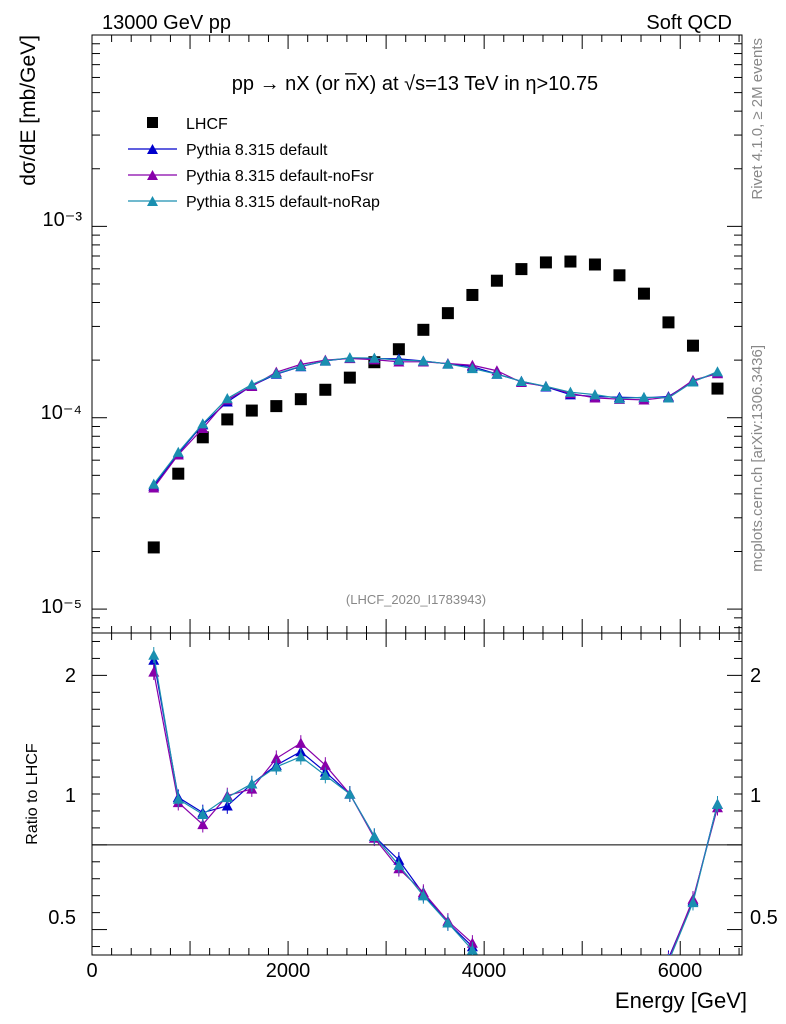  What do you see at coordinates (288, 971) in the screenshot?
I see `x-tick-label: 2000` at bounding box center [288, 971].